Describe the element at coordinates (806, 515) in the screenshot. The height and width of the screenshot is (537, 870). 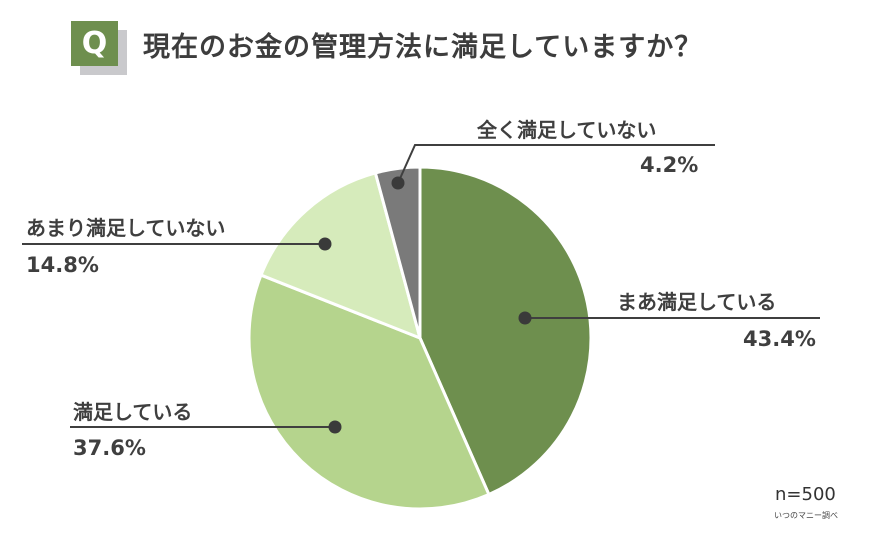
I see `source-credit: いつのマニー調べ` at that location.